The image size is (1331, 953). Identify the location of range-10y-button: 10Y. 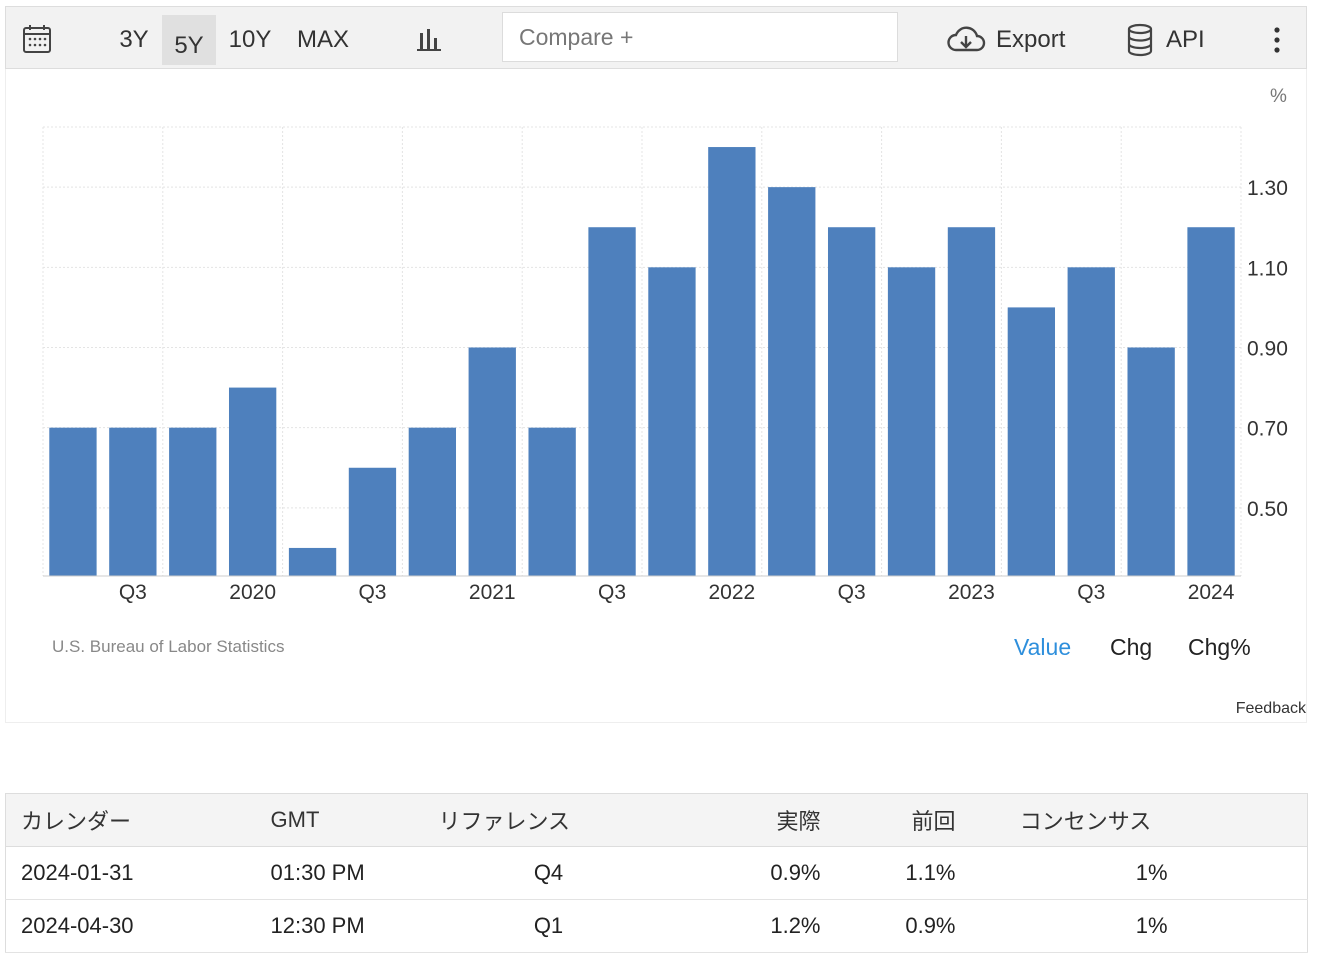
(250, 39).